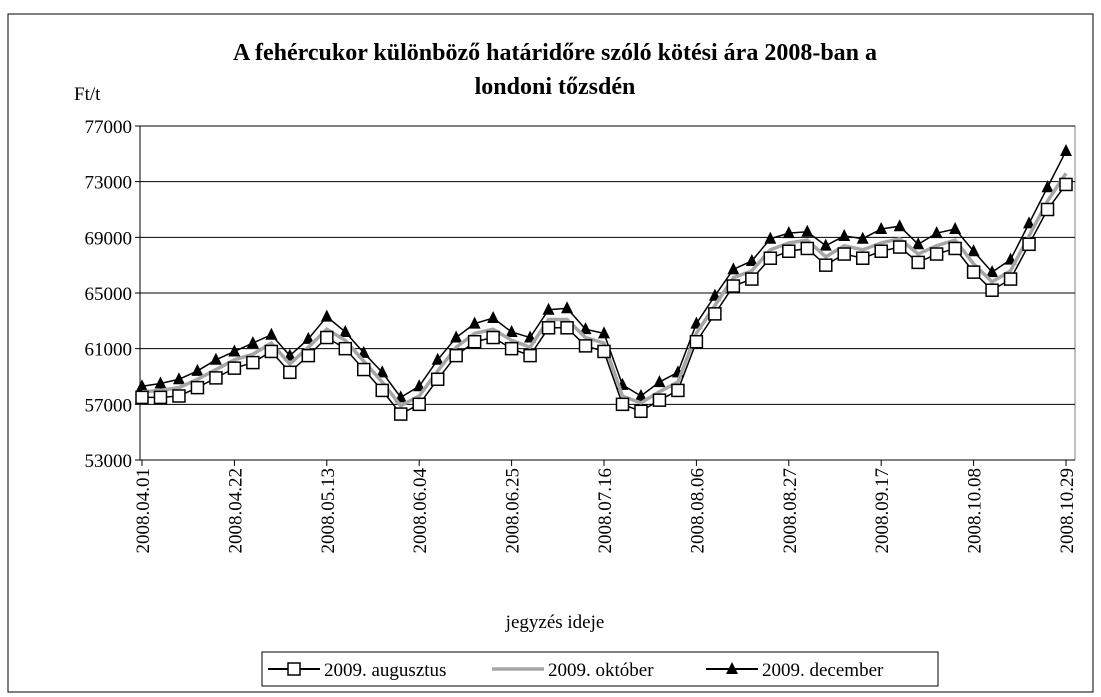 The image size is (1101, 697). Describe the element at coordinates (555, 622) in the screenshot. I see `x-axis-title: jegyzés ideje` at that location.